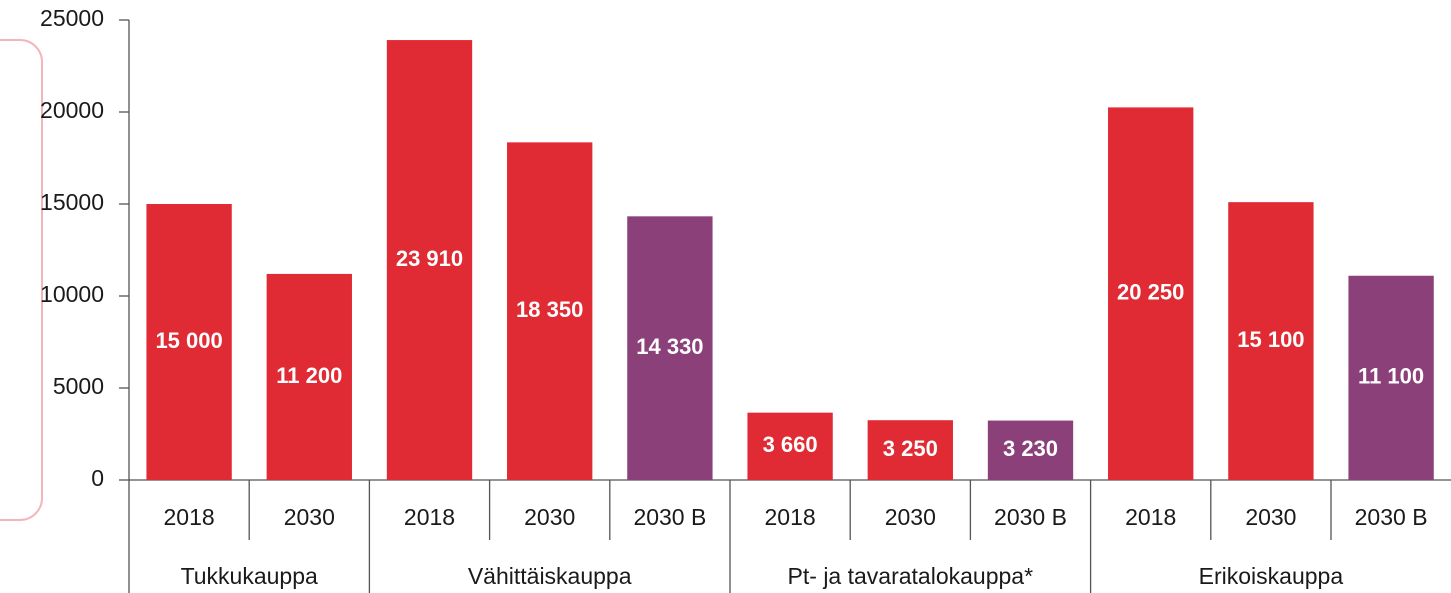 This screenshot has width=1451, height=593. I want to click on value-label: 3 230, so click(1030, 448).